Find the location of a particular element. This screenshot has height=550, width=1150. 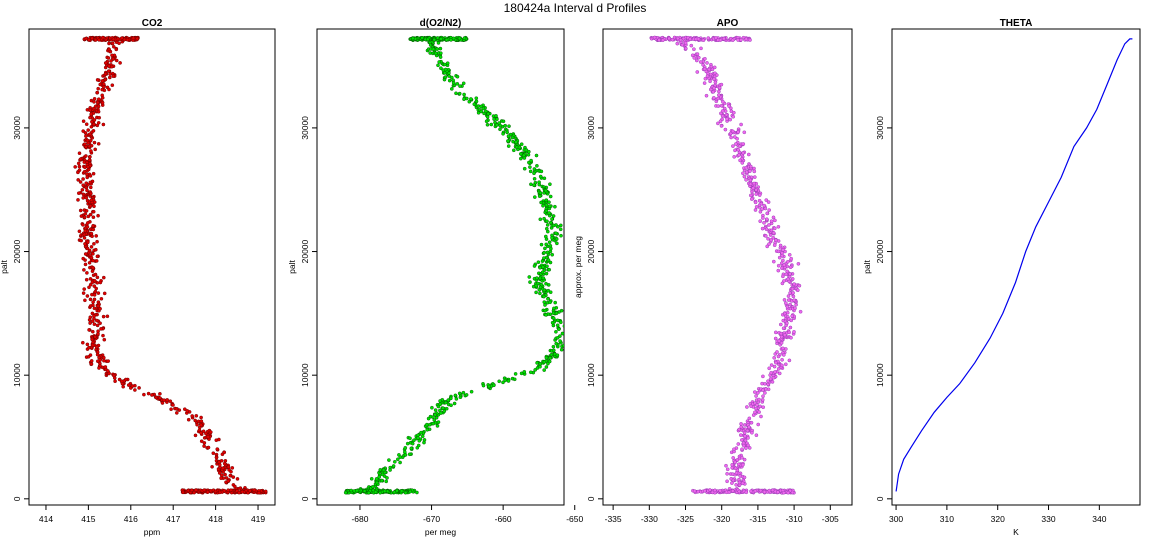

y-tick-label: 30000 is located at coordinates (880, 128).